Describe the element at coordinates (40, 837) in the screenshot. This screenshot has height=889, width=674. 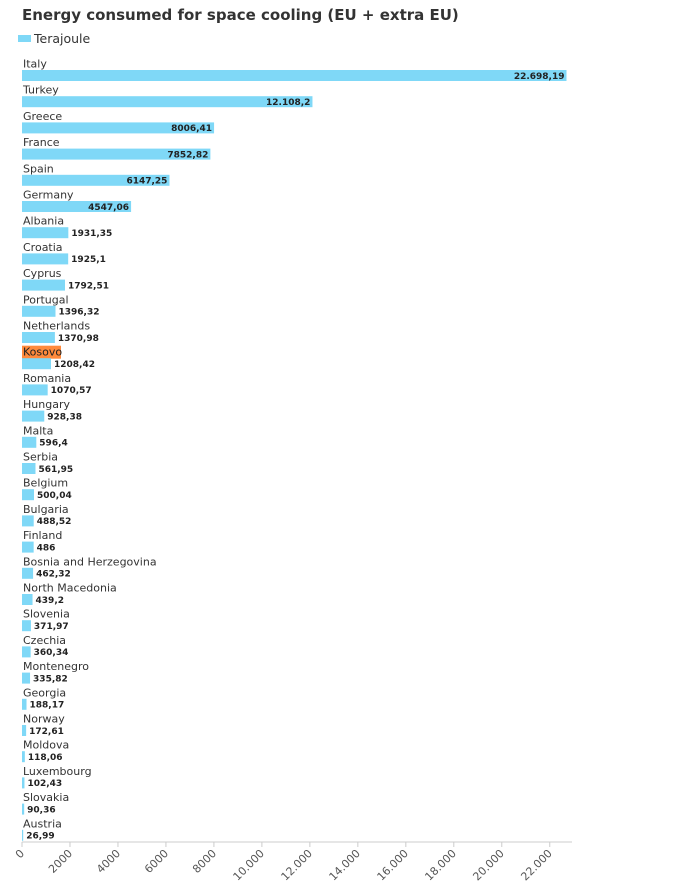
I see `data-label: 26,99` at that location.